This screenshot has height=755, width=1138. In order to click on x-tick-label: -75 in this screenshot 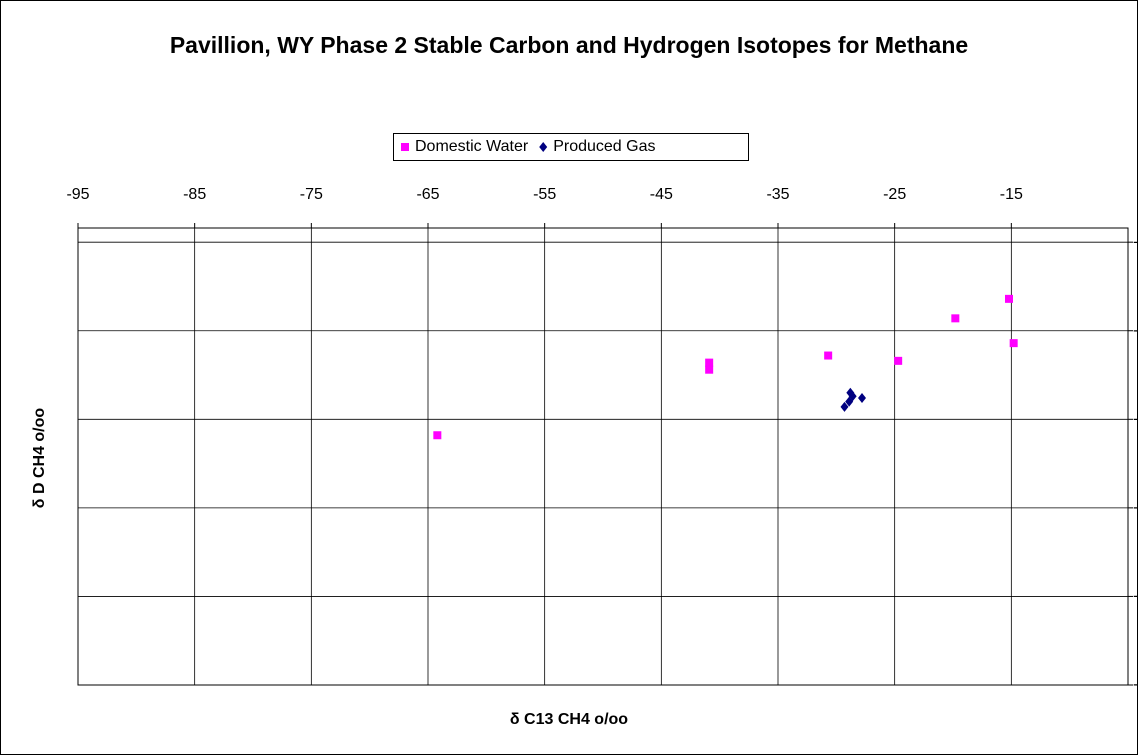, I will do `click(311, 194)`.